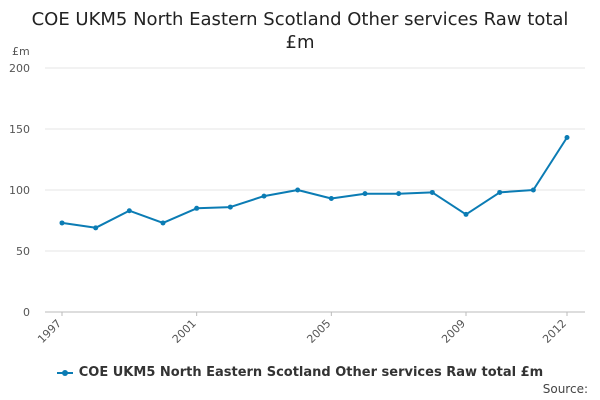 This screenshot has width=600, height=400. Describe the element at coordinates (500, 192) in the screenshot. I see `data-point-2010` at that location.